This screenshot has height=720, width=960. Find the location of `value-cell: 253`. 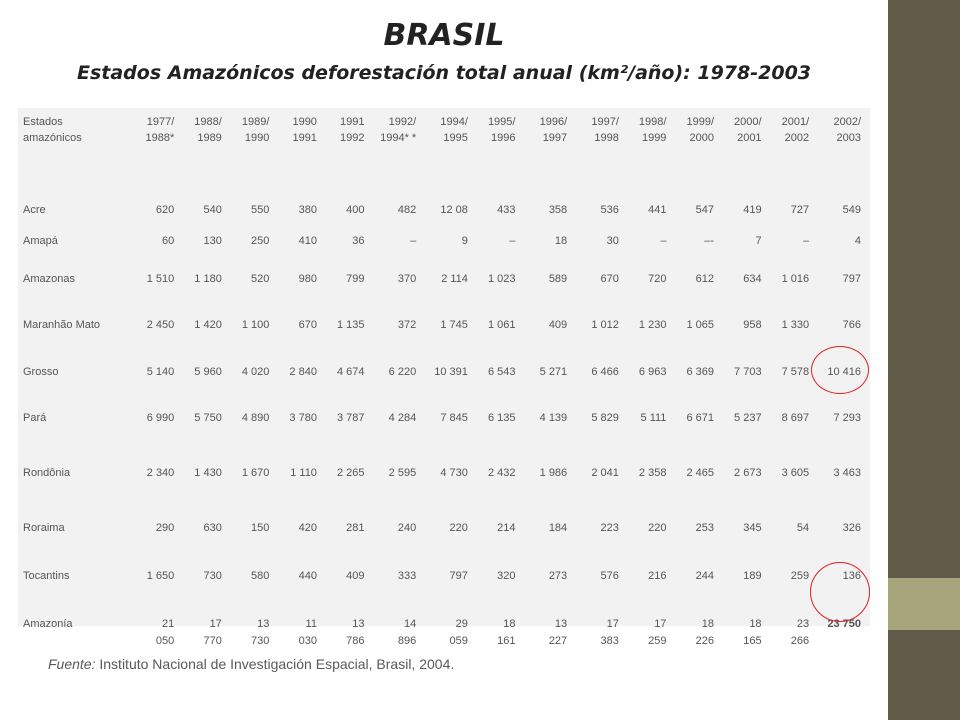

value-cell: 253 is located at coordinates (704, 528).